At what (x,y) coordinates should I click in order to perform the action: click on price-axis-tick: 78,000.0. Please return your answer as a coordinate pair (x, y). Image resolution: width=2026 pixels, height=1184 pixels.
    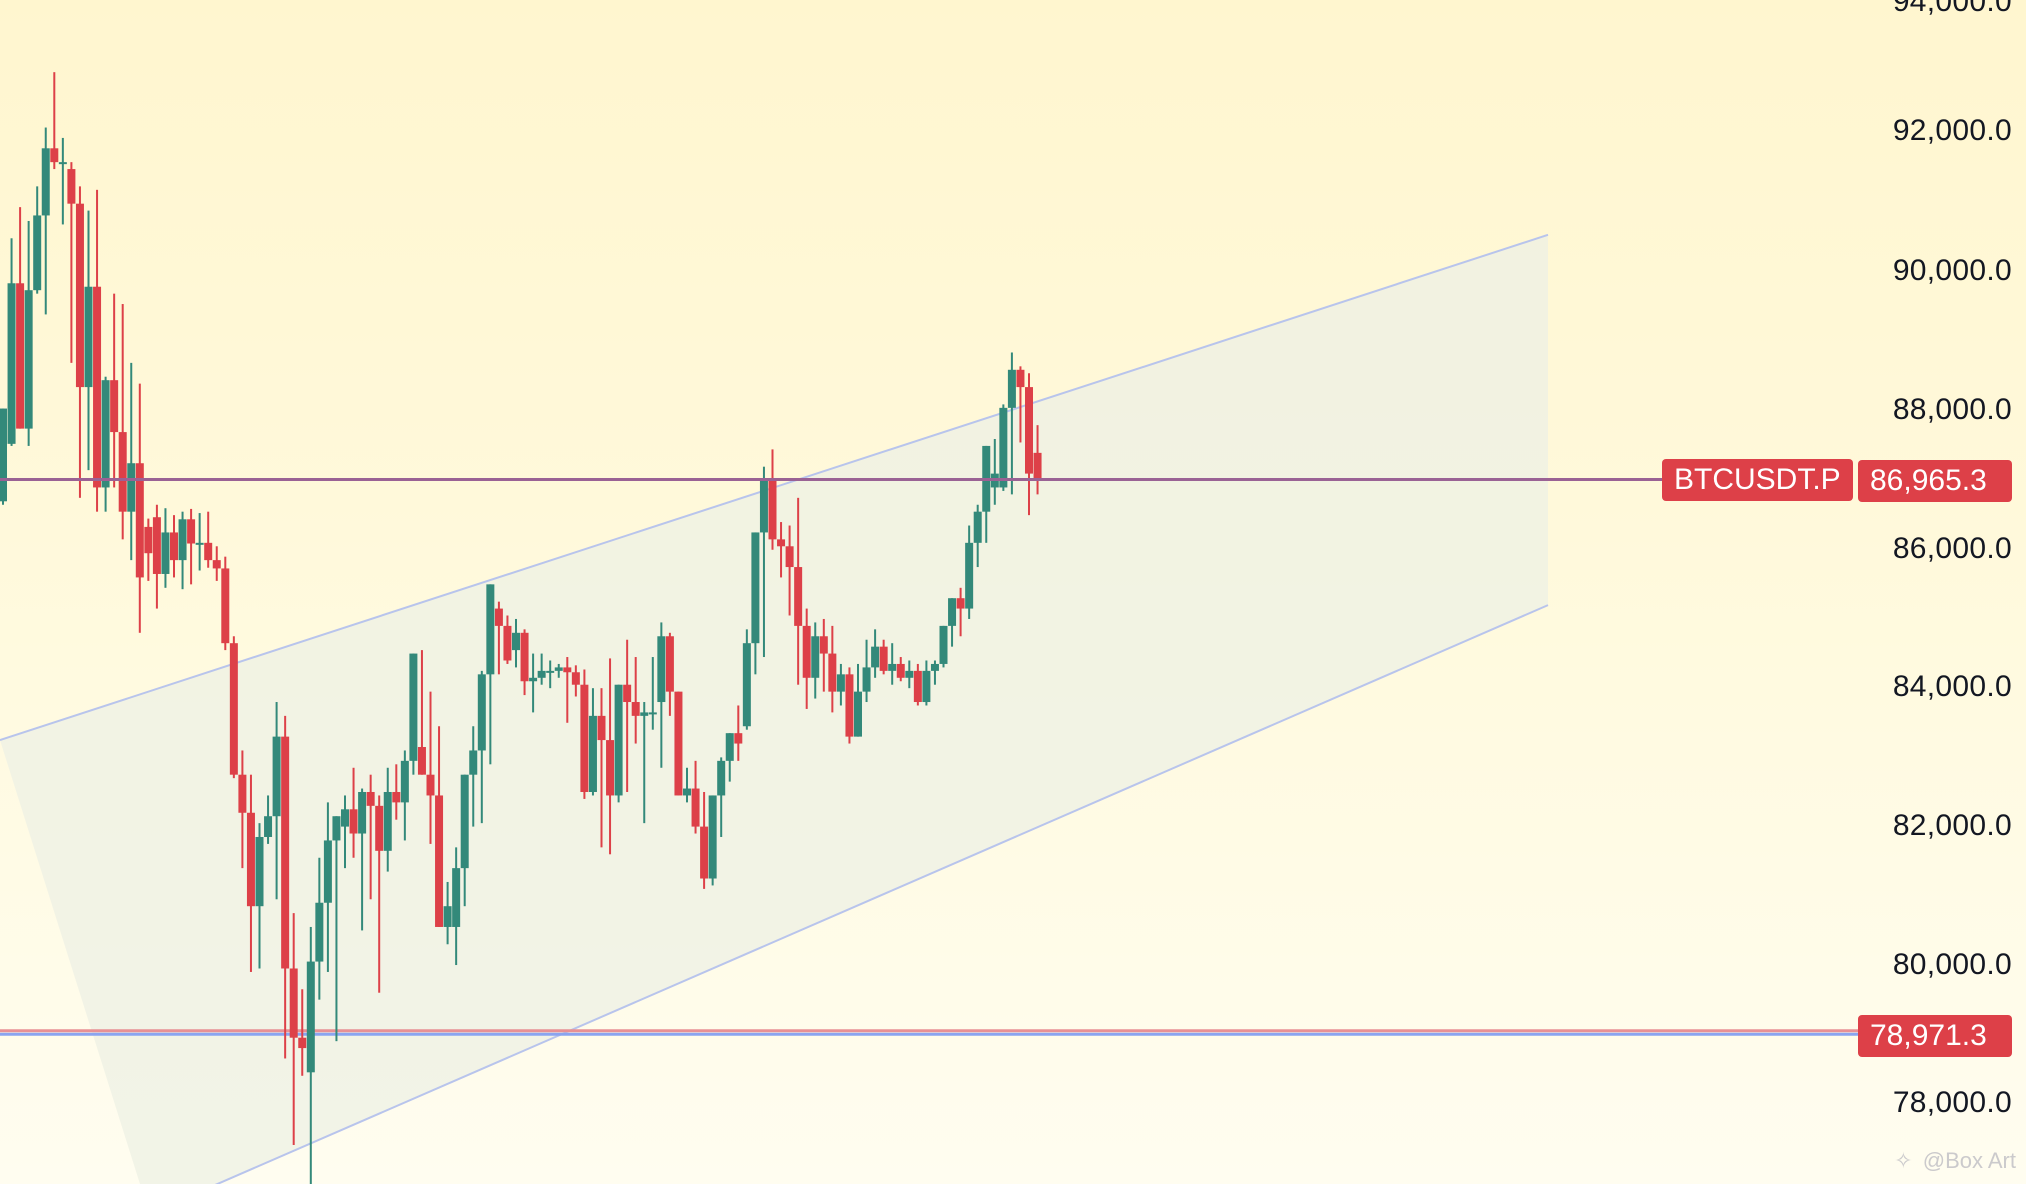
    Looking at the image, I should click on (1952, 1102).